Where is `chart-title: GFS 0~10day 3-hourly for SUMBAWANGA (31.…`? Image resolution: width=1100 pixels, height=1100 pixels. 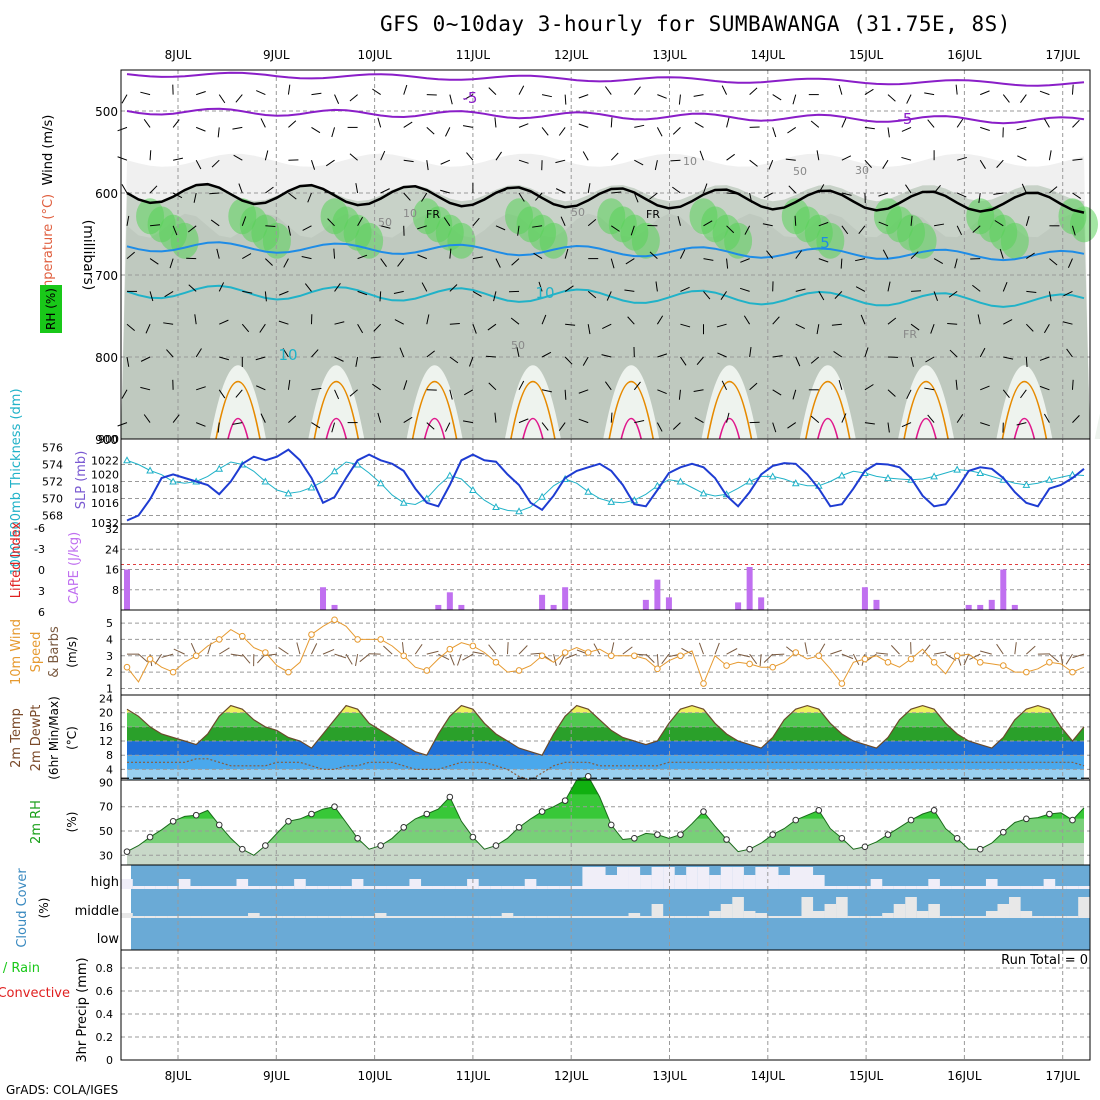 chart-title: GFS 0~10day 3-hourly for SUMBAWANGA (31.… is located at coordinates (695, 24).